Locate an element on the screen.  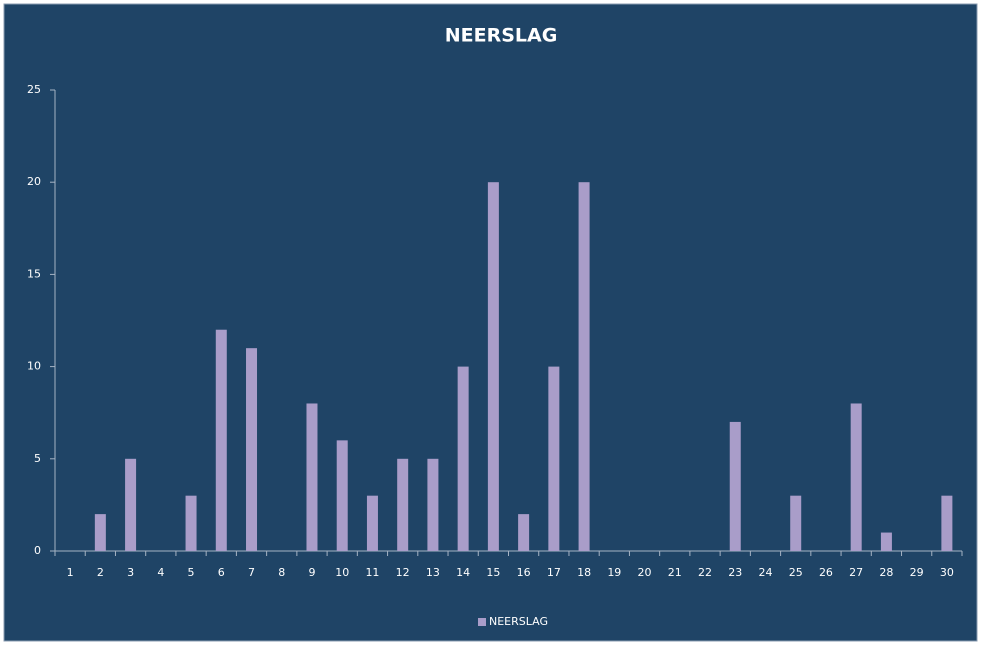
y-tick-label: 15 is located at coordinates (34, 273).